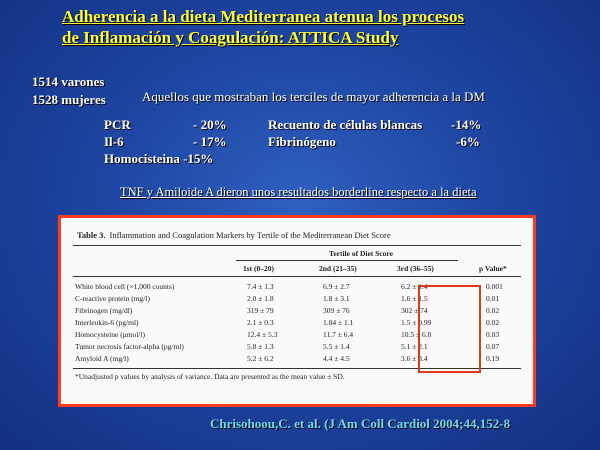 Image resolution: width=600 pixels, height=450 pixels. What do you see at coordinates (297, 276) in the screenshot?
I see `table-header-rule` at bounding box center [297, 276].